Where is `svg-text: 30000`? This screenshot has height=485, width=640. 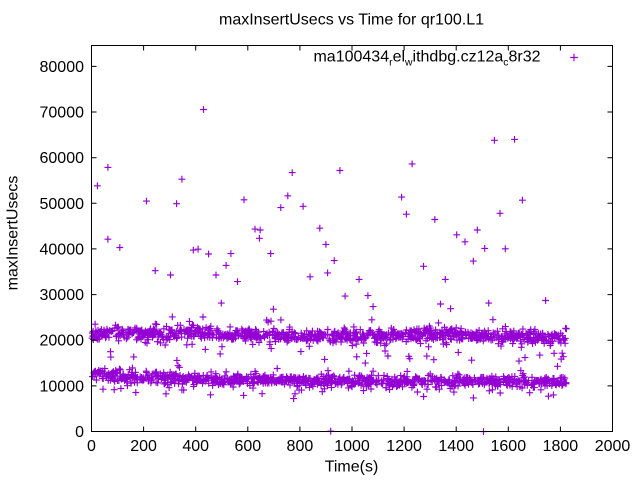 svg-text: 30000 is located at coordinates (62, 295).